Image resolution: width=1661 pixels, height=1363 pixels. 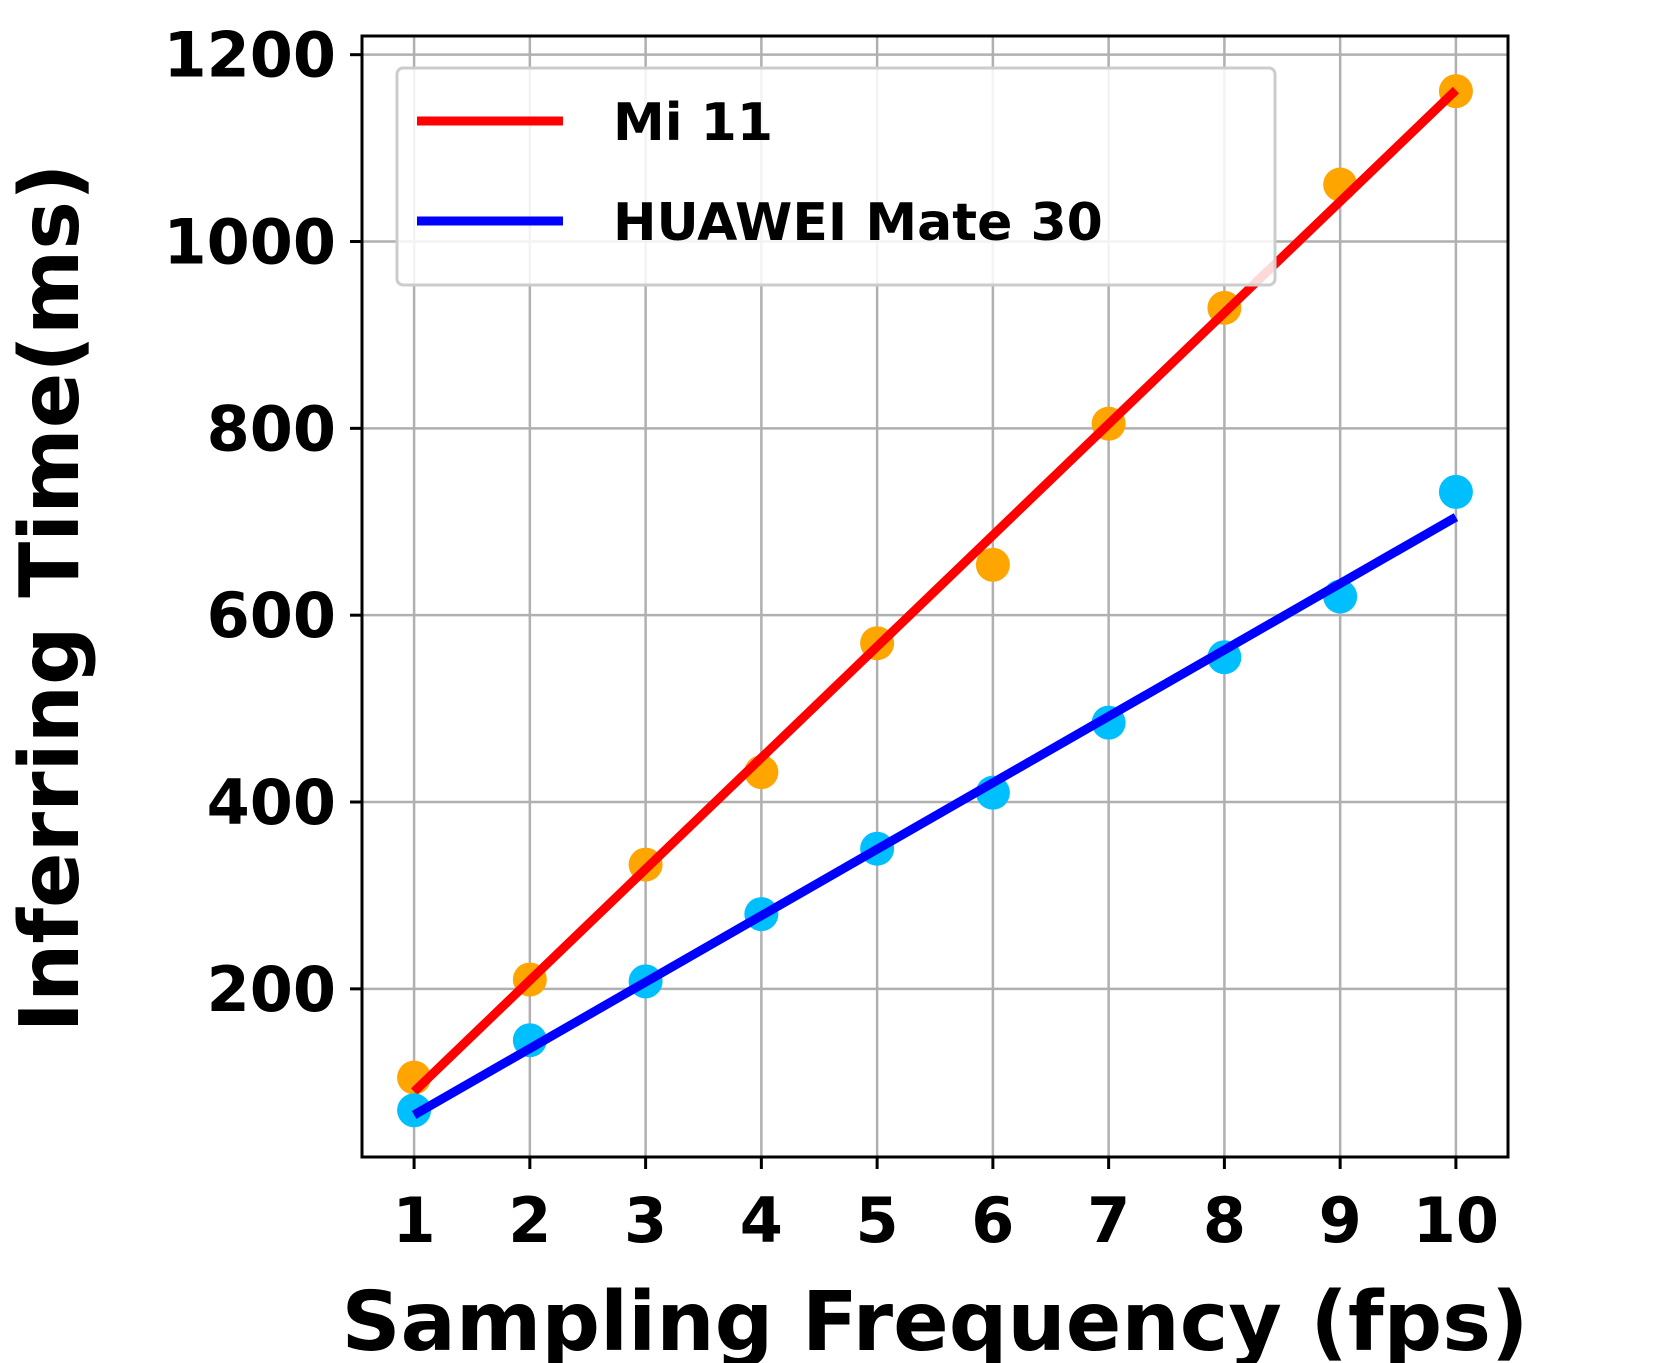 What do you see at coordinates (1456, 1220) in the screenshot?
I see `x-tick-label: 10` at bounding box center [1456, 1220].